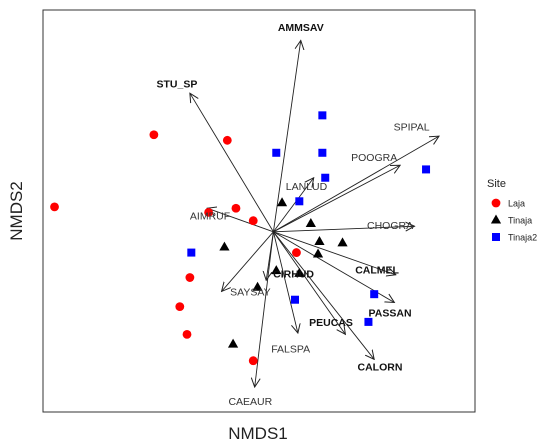 The width and height of the screenshot is (550, 445). What do you see at coordinates (379, 367) in the screenshot?
I see `vector-label-calorn: CALORN` at bounding box center [379, 367].